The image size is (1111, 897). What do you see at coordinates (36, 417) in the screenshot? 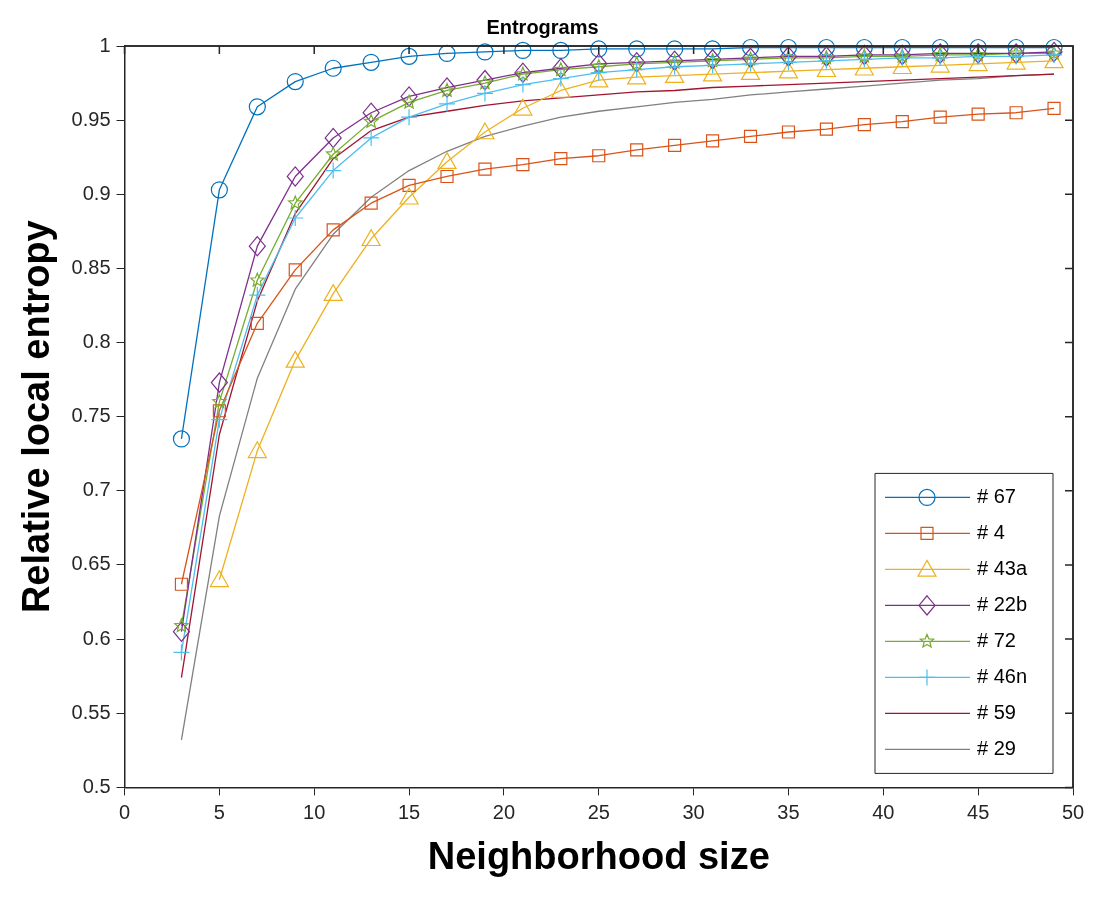
I see `y-axis-title: Relative local entropy` at bounding box center [36, 417].